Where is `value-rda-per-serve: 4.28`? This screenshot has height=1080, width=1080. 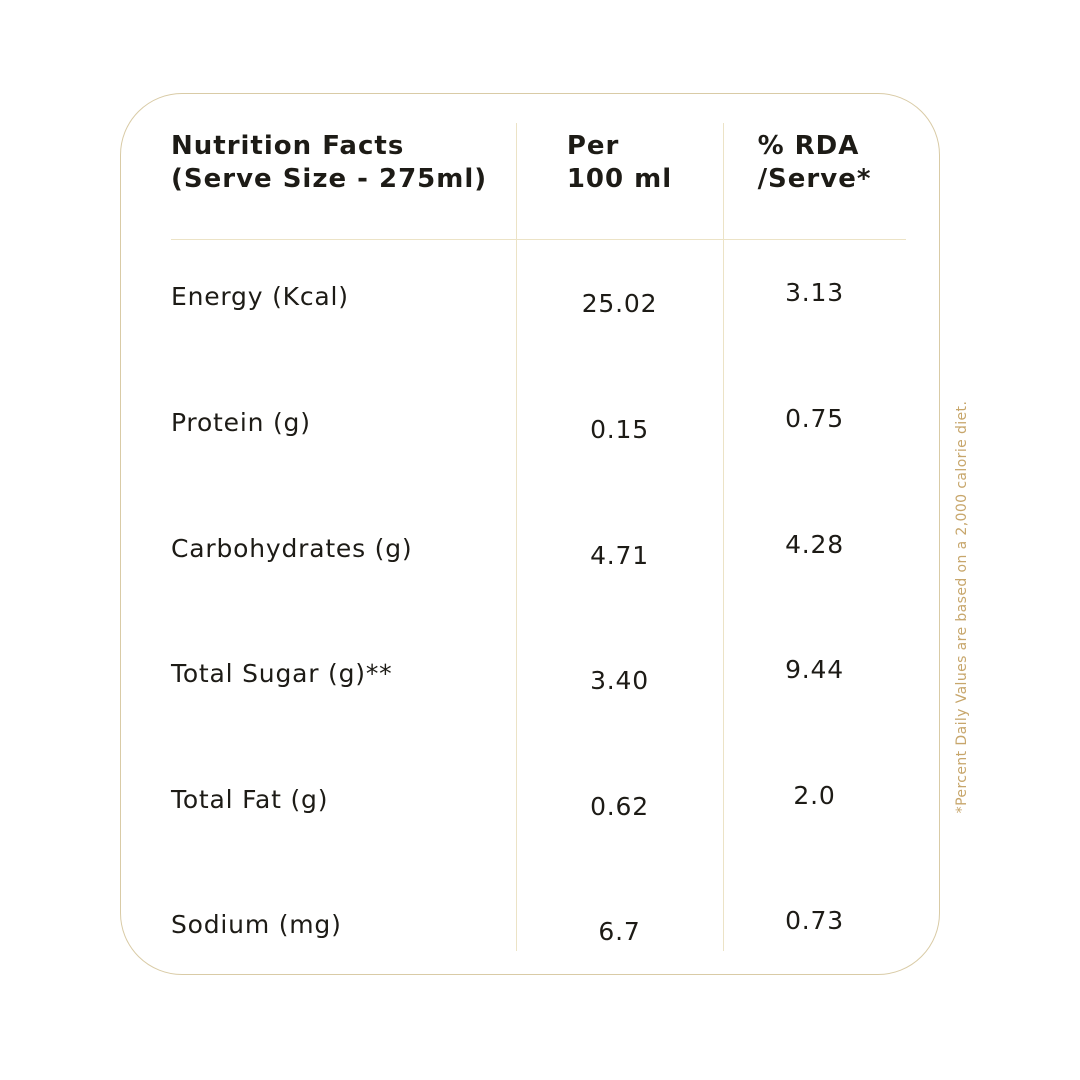
value-rda-per-serve: 4.28 is located at coordinates (814, 544).